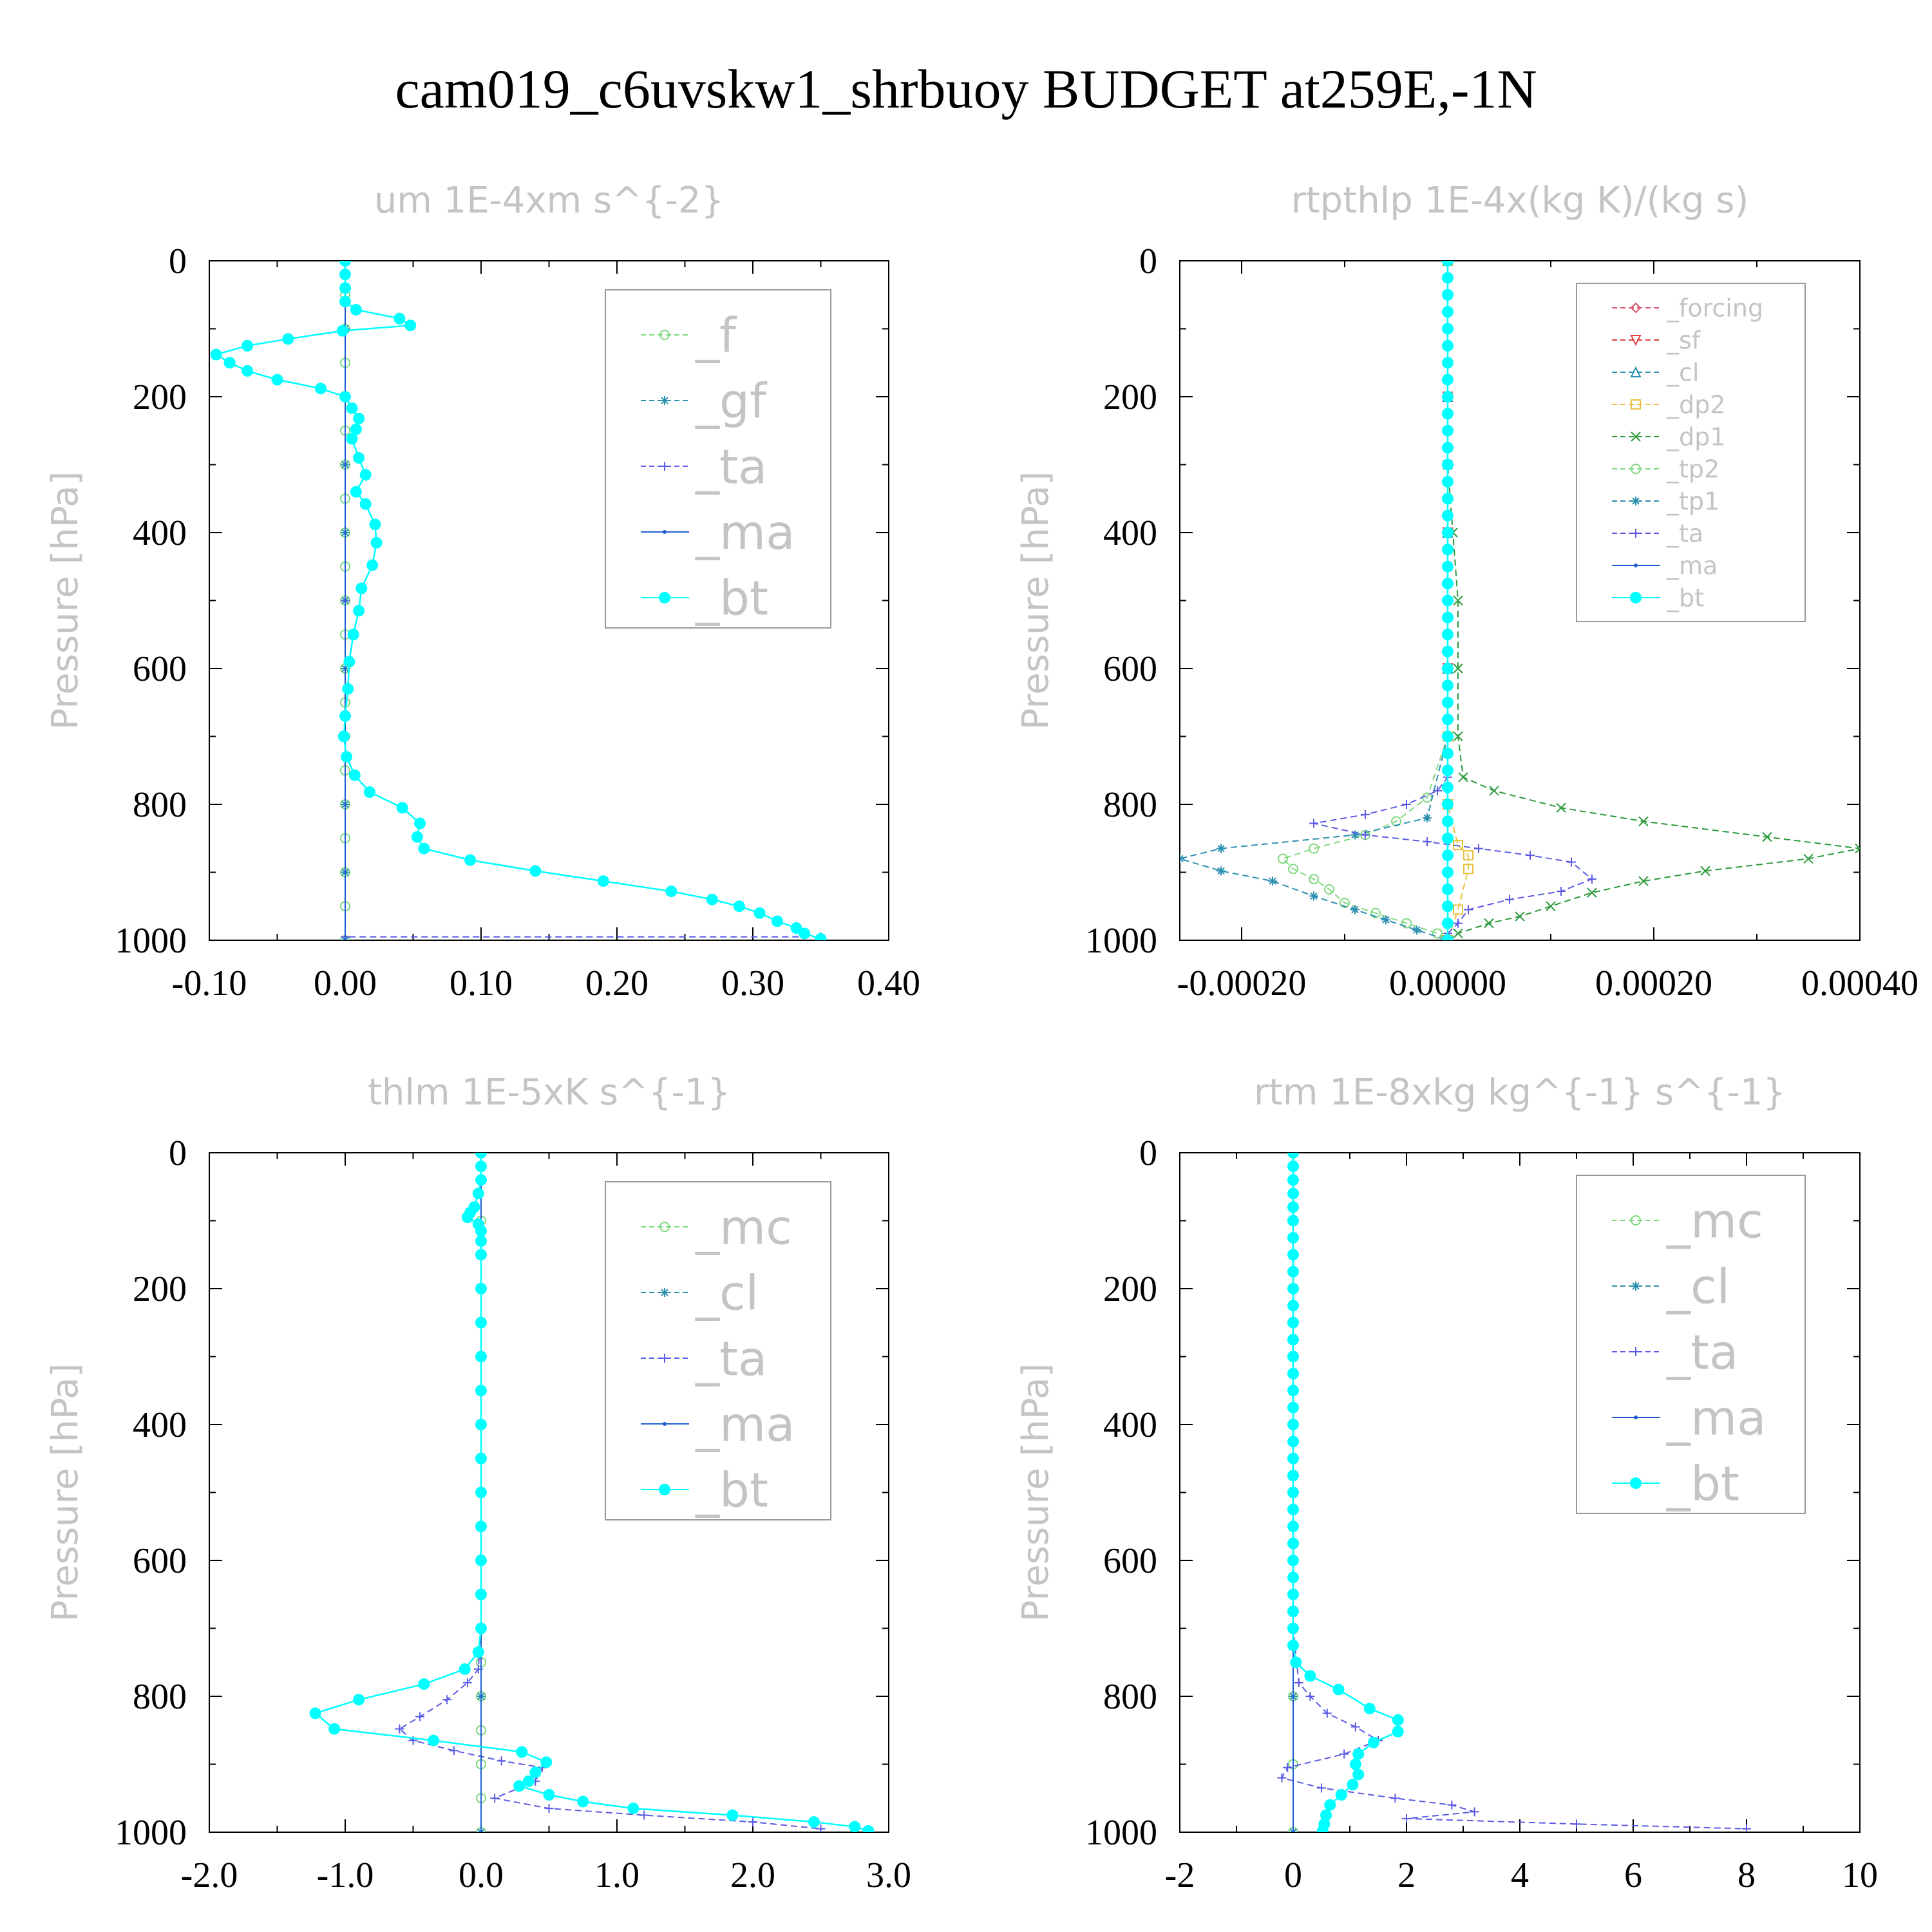 Image resolution: width=1932 pixels, height=1932 pixels. I want to click on y-tick-label: 400, so click(160, 533).